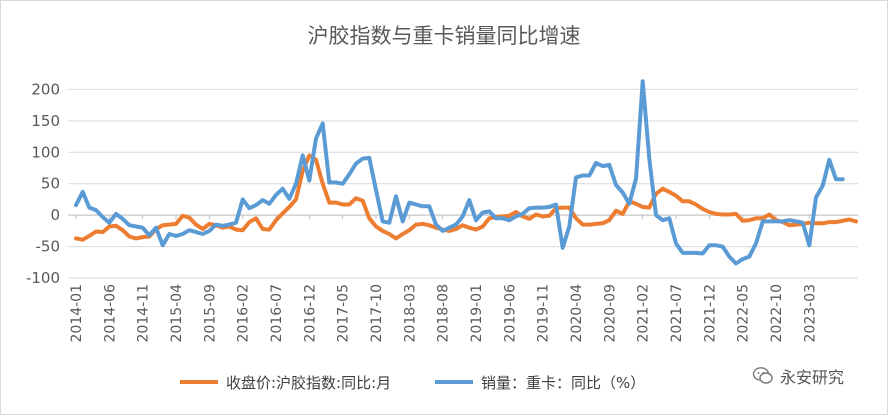  I want to click on watermark-text: 永安研究, so click(812, 377).